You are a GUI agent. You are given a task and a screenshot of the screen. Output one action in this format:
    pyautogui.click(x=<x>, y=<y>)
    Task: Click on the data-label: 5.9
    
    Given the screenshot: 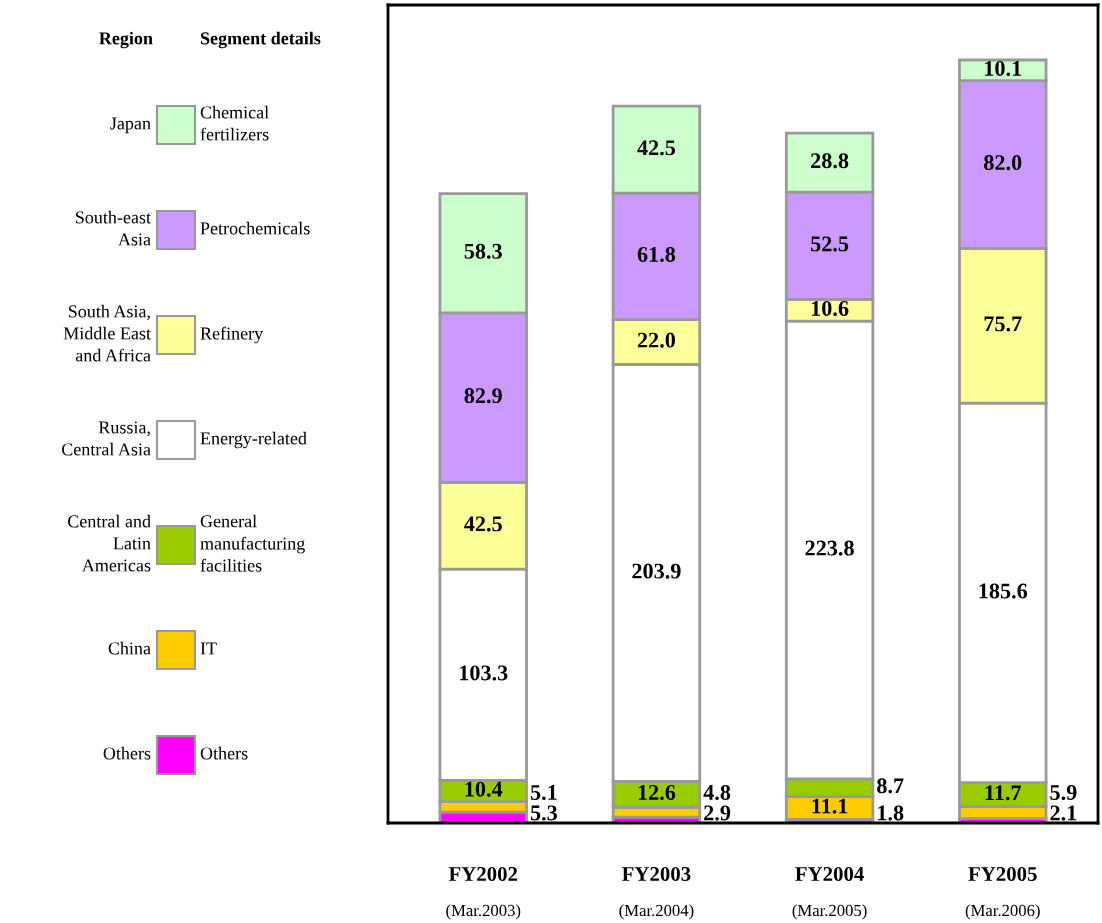 What is the action you would take?
    pyautogui.click(x=1063, y=793)
    